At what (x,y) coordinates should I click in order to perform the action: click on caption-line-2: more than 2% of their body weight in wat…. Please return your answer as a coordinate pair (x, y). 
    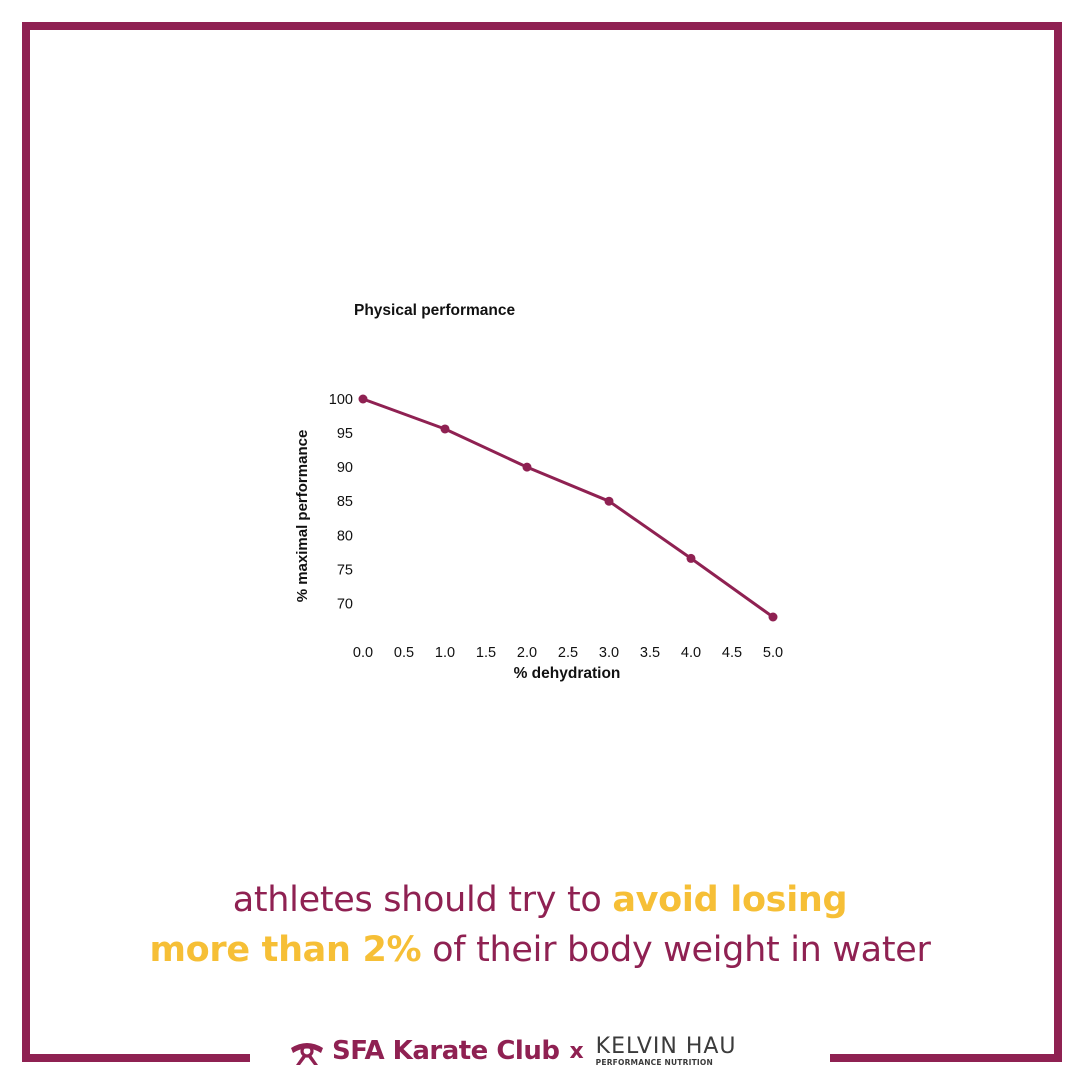
    Looking at the image, I should click on (540, 950).